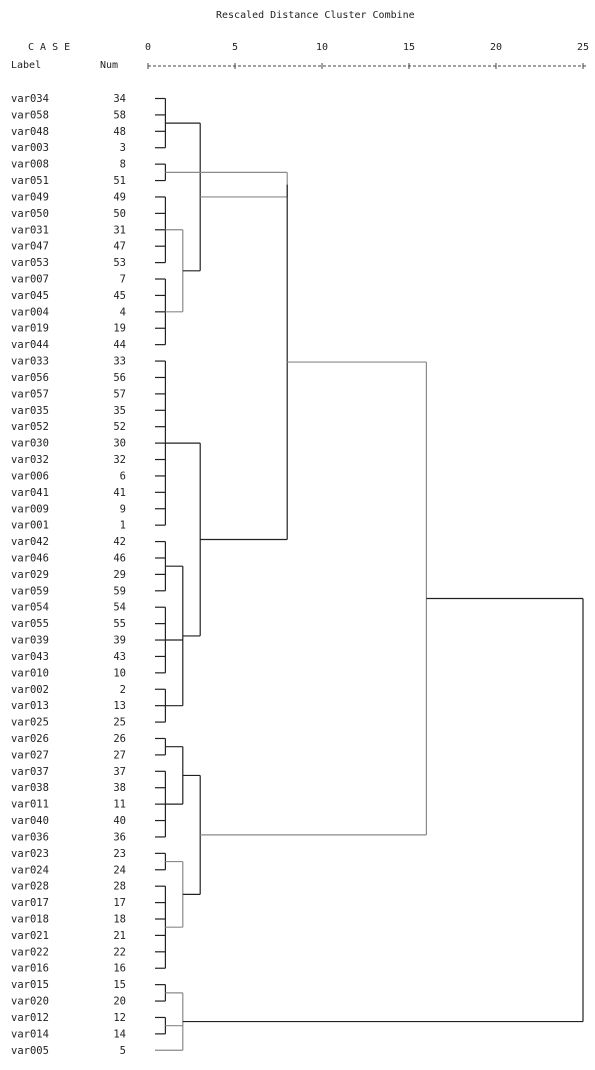  I want to click on case-number: 42, so click(119, 542).